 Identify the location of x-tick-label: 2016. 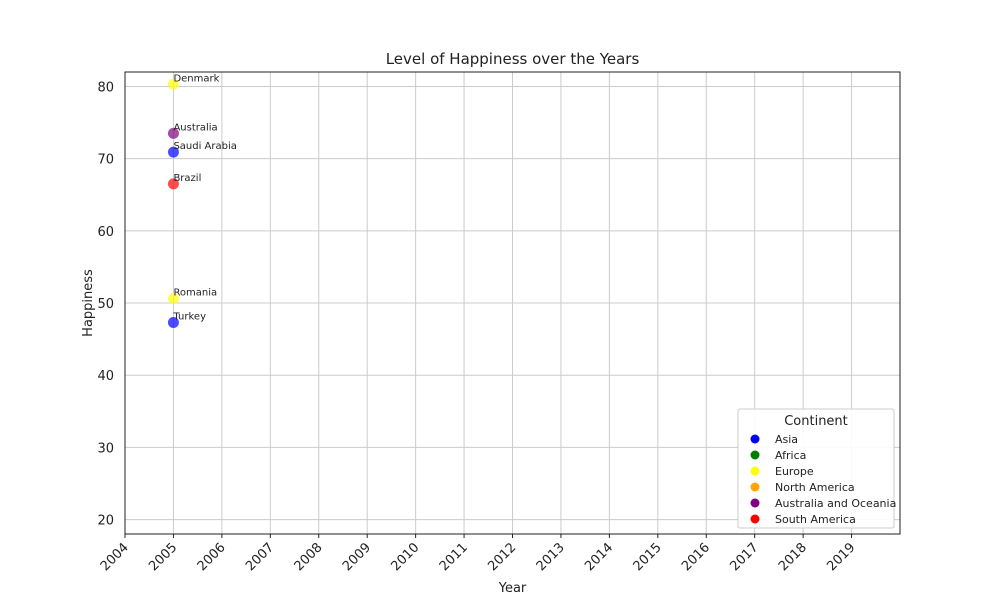
(696, 557).